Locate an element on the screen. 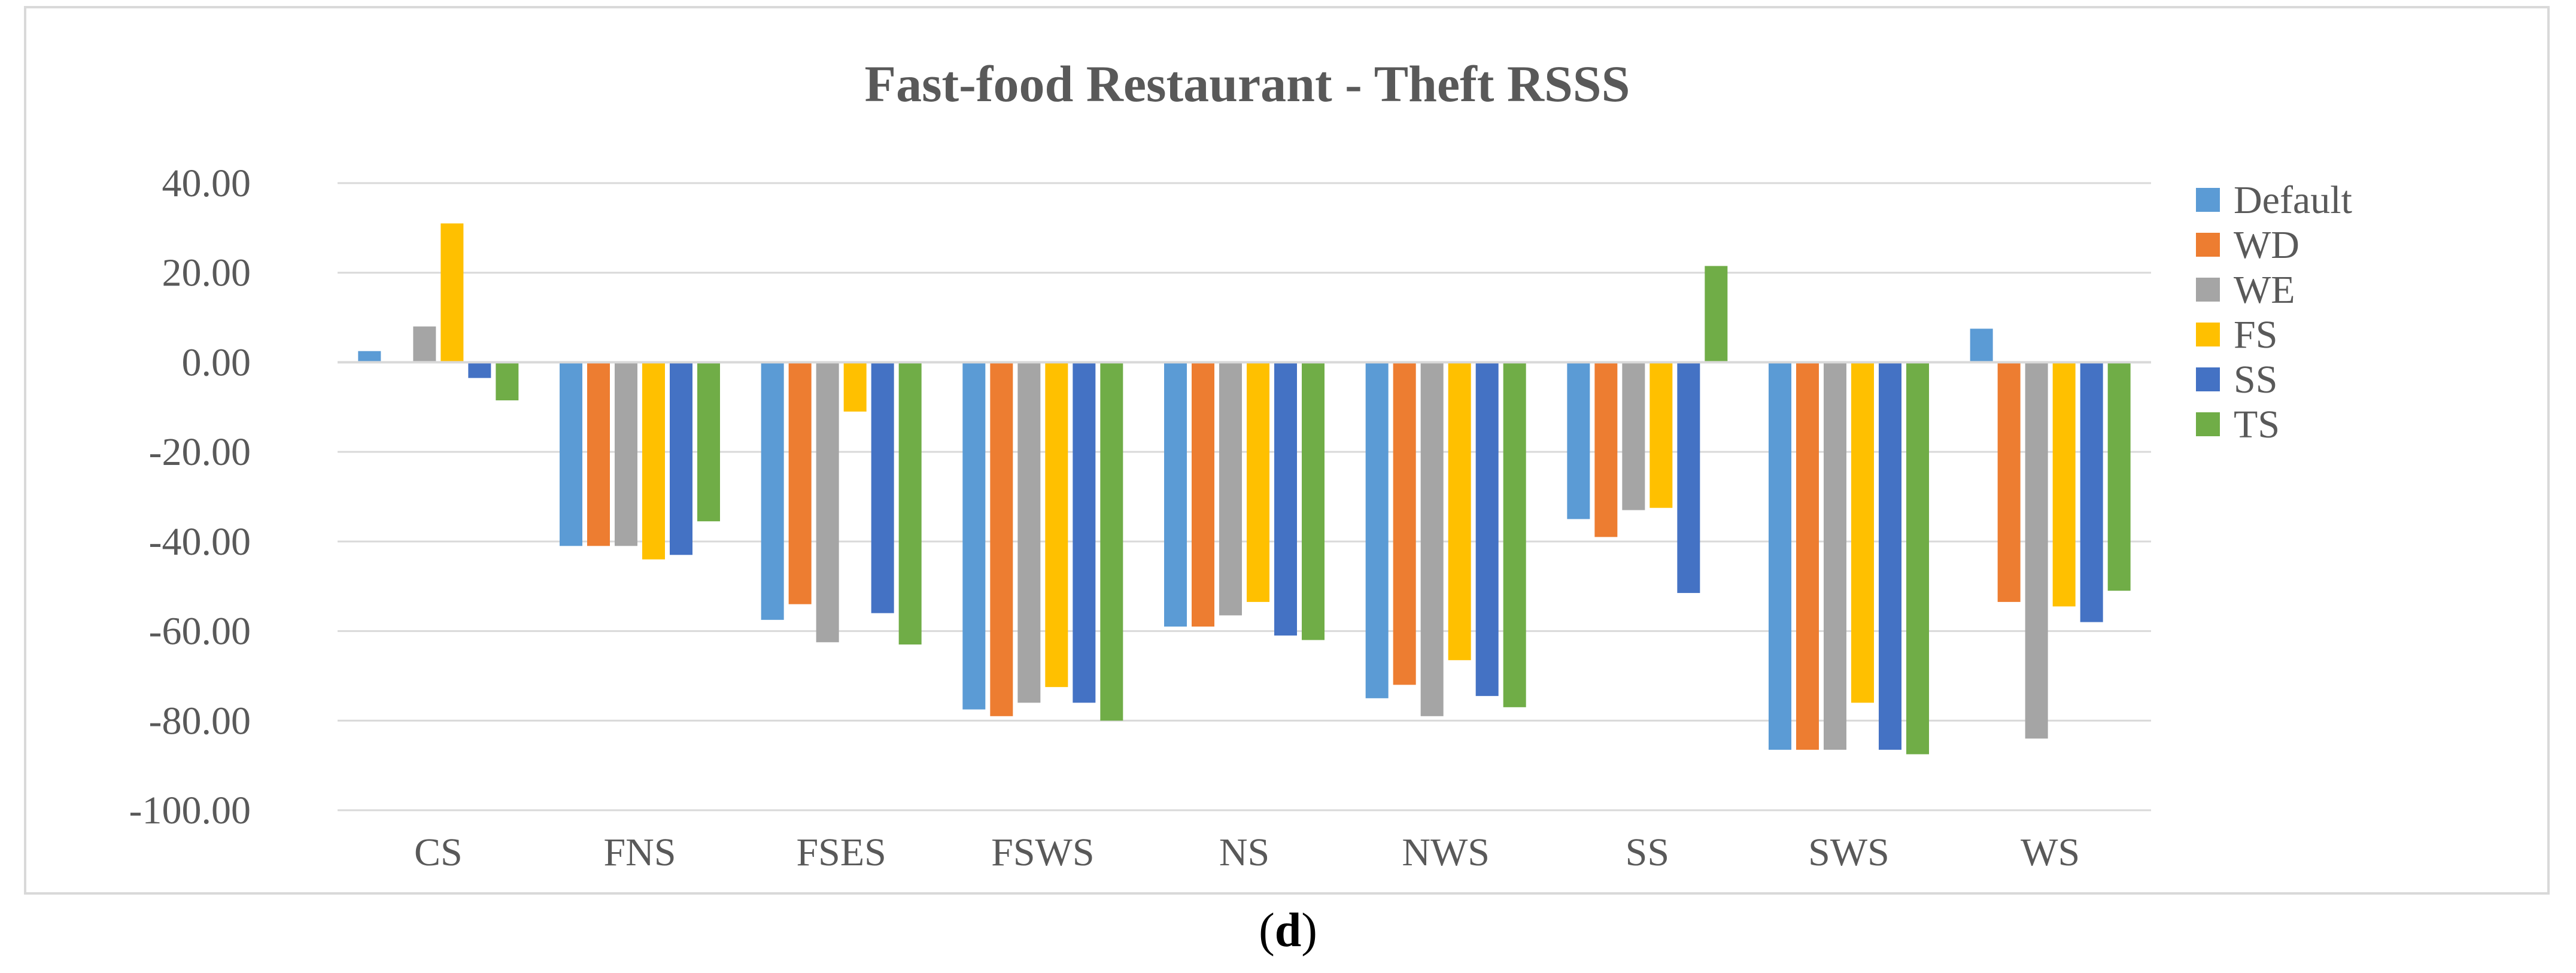 This screenshot has height=973, width=2576. bar-ws-we is located at coordinates (2036, 550).